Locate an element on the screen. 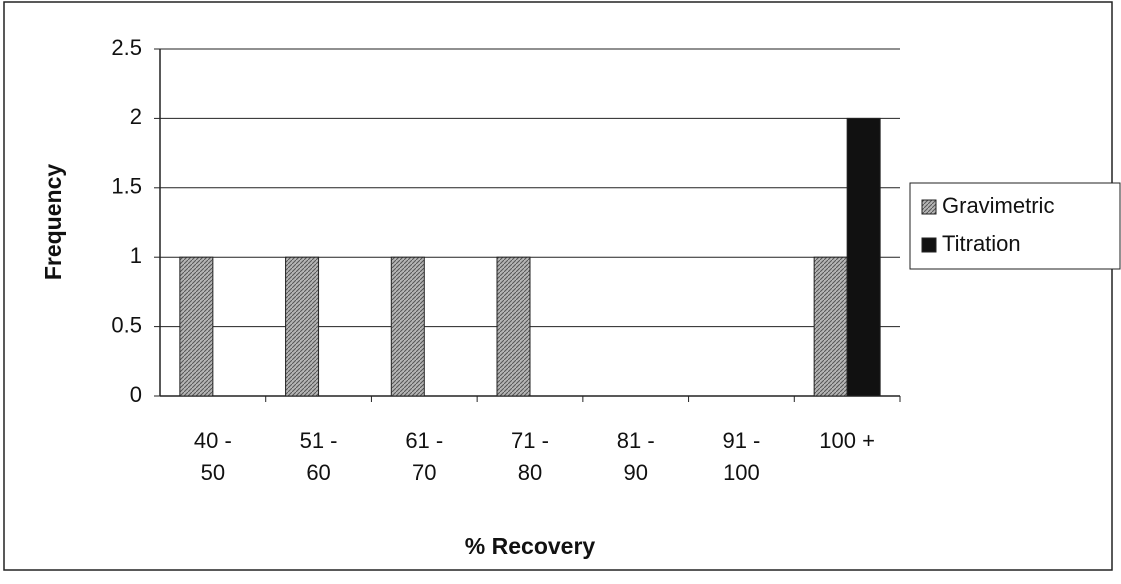 Image resolution: width=1121 pixels, height=584 pixels. x-tick-label: 51 - 60 is located at coordinates (318, 456).